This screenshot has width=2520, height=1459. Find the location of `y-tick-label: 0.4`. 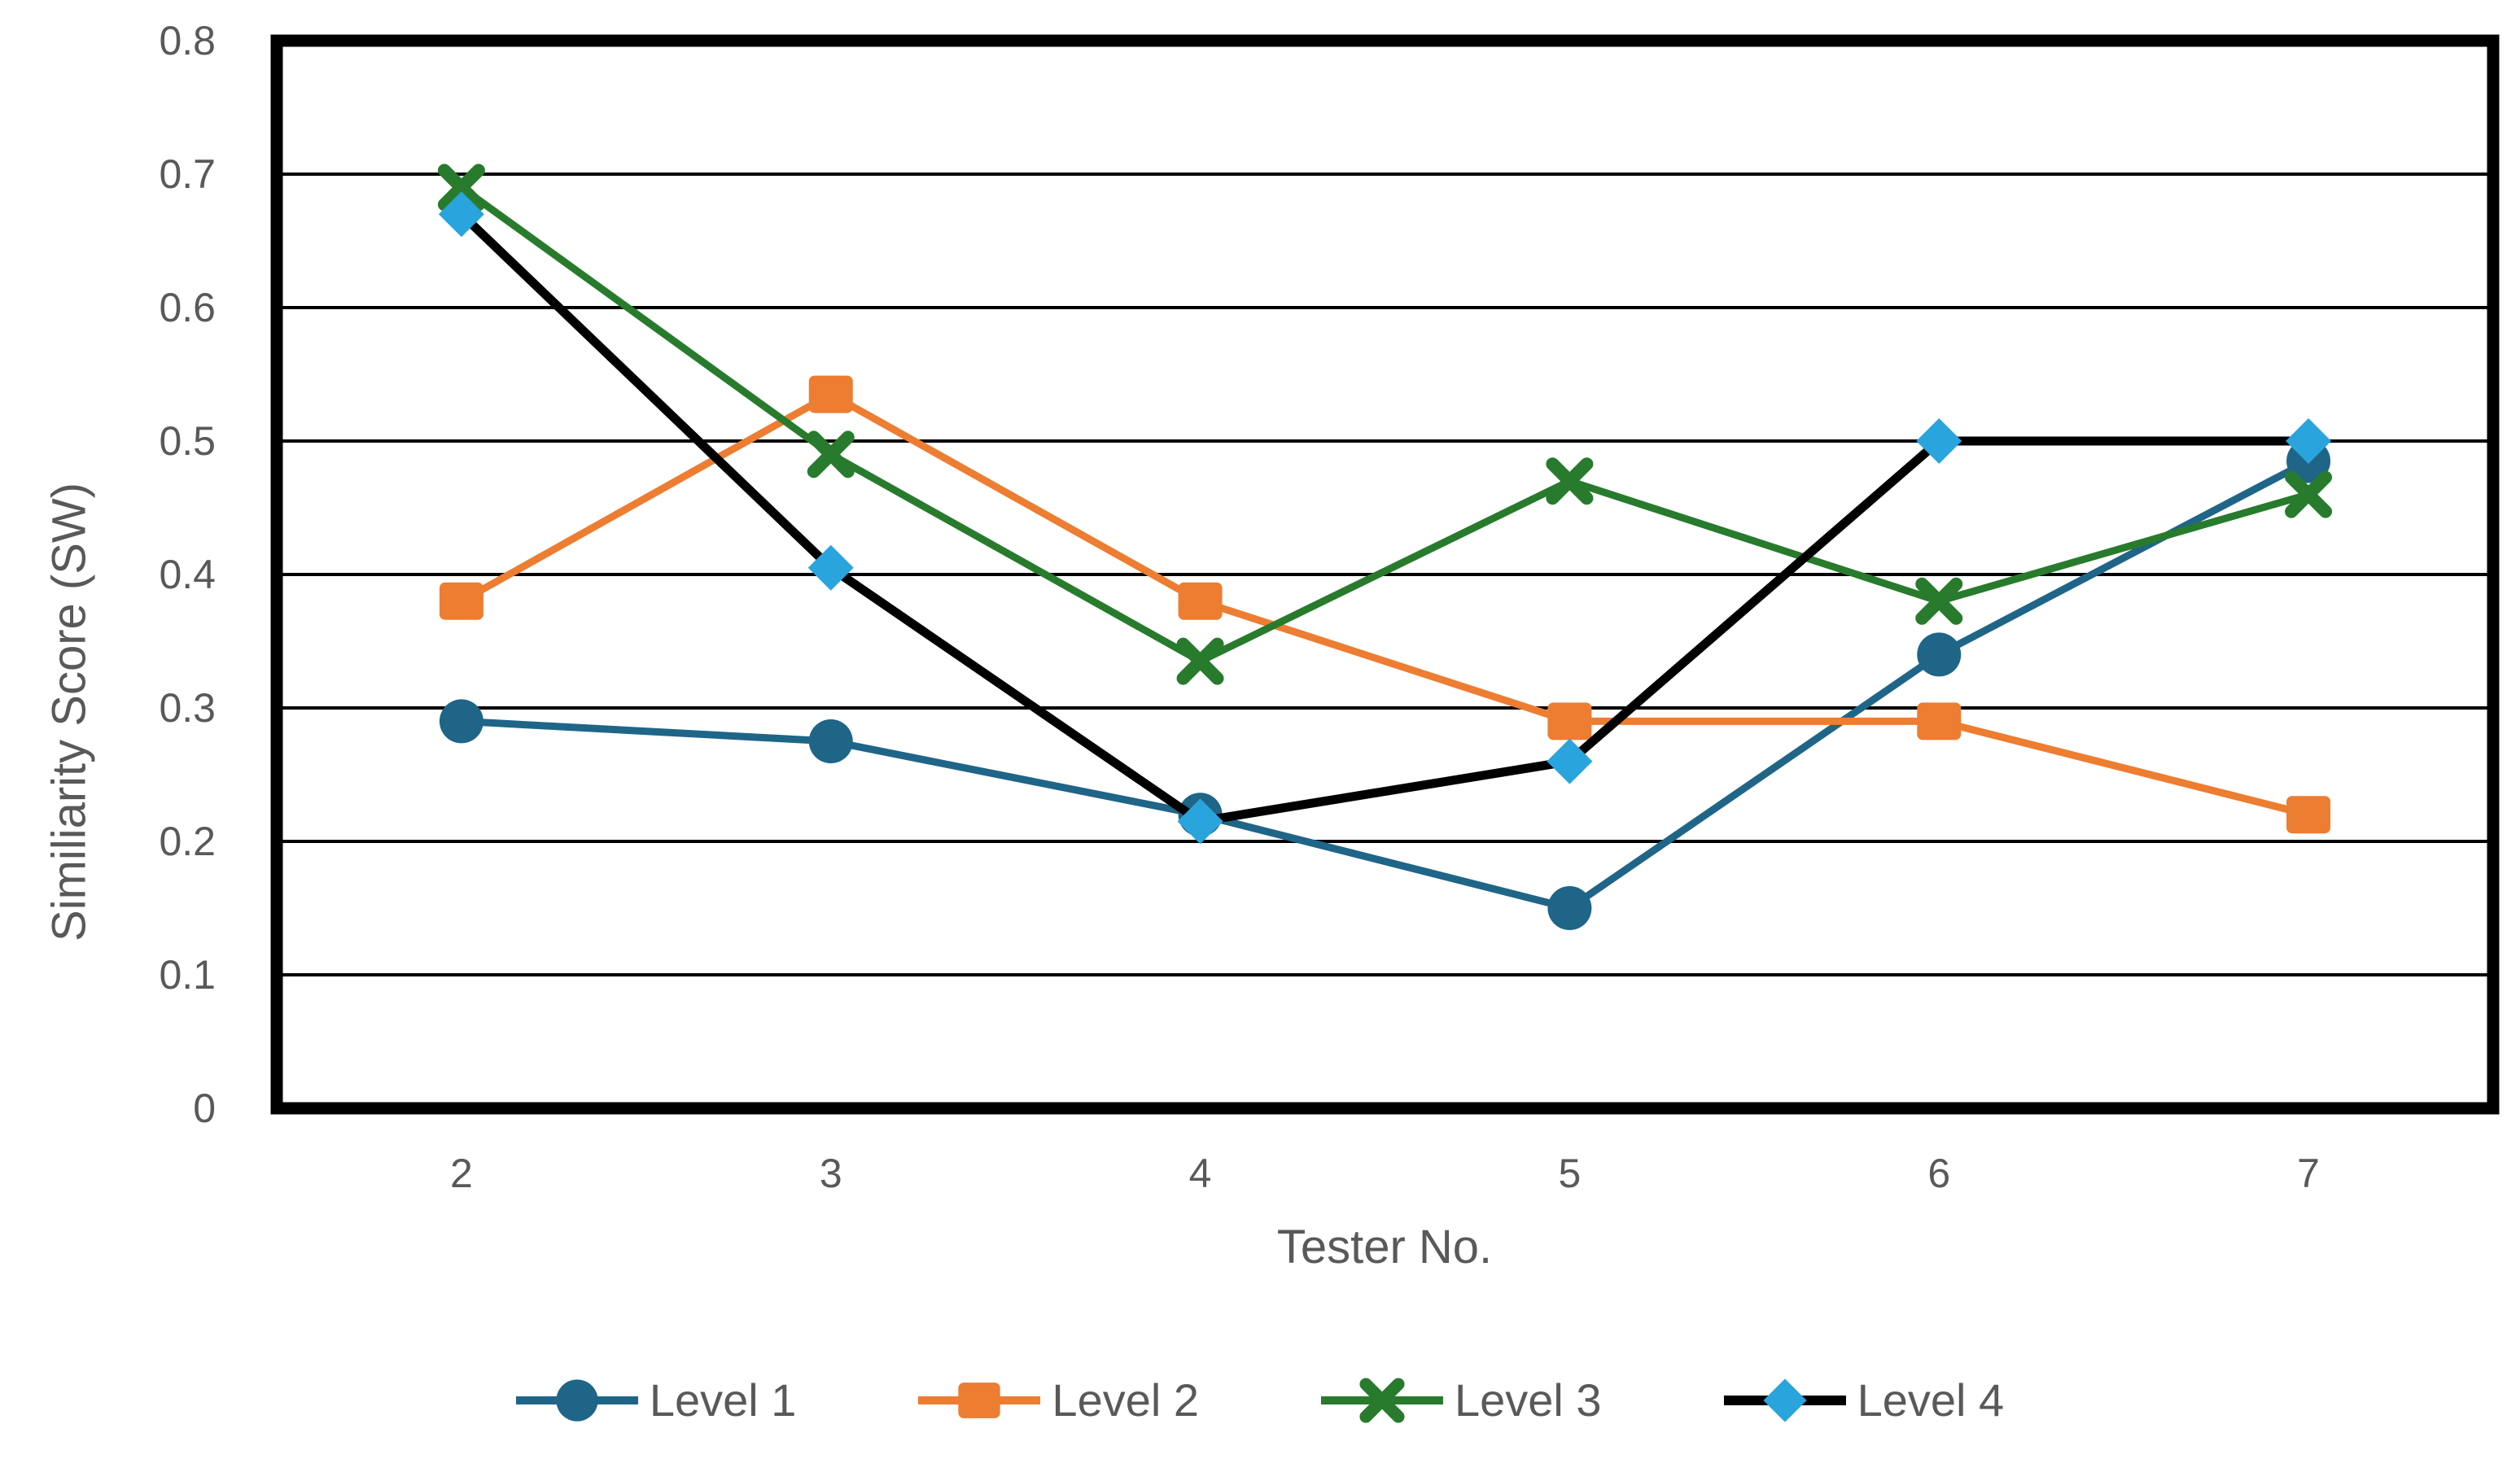

y-tick-label: 0.4 is located at coordinates (187, 574).